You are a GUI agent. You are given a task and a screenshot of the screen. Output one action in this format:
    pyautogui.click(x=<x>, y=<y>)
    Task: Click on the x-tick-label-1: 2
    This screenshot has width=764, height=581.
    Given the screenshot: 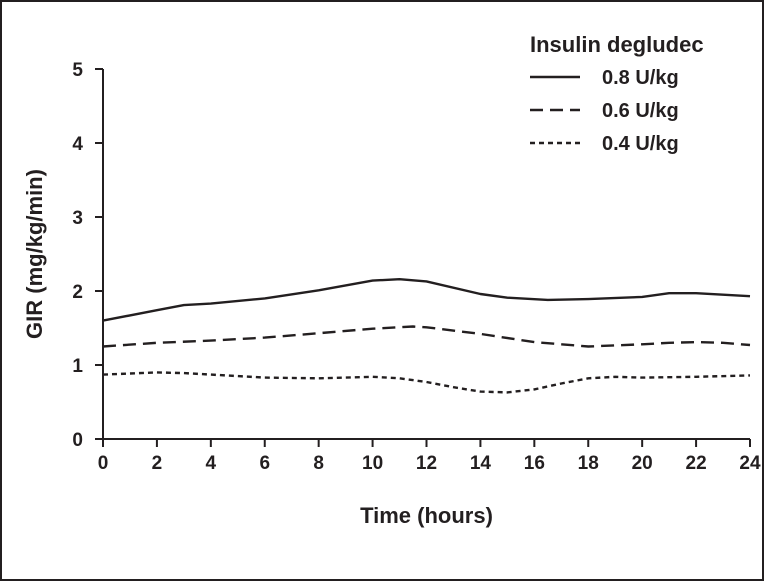 What is the action you would take?
    pyautogui.click(x=157, y=463)
    